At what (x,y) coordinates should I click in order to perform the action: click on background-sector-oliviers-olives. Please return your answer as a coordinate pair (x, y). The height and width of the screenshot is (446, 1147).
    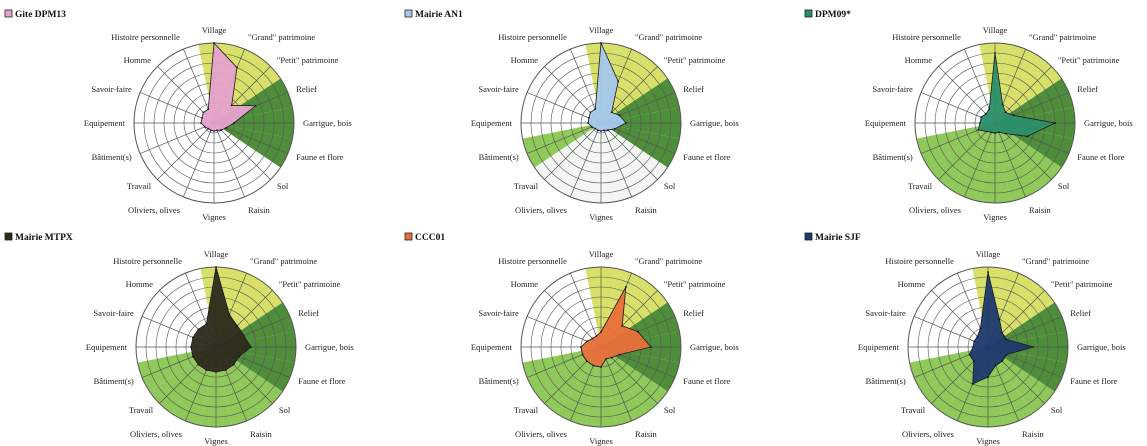
    Looking at the image, I should click on (578, 386).